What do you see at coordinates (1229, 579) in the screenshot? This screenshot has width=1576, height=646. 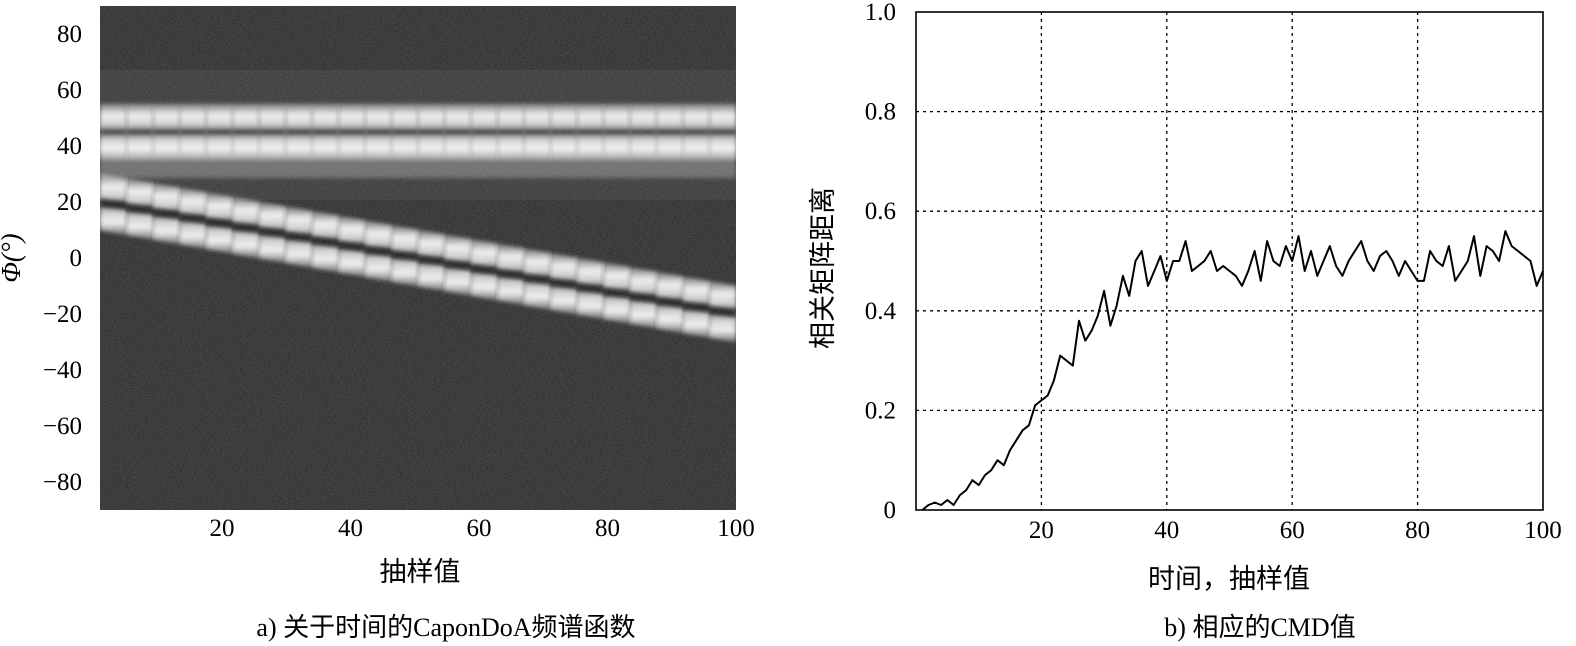 I see `cmd-x-axis-title: 时间，抽样值` at bounding box center [1229, 579].